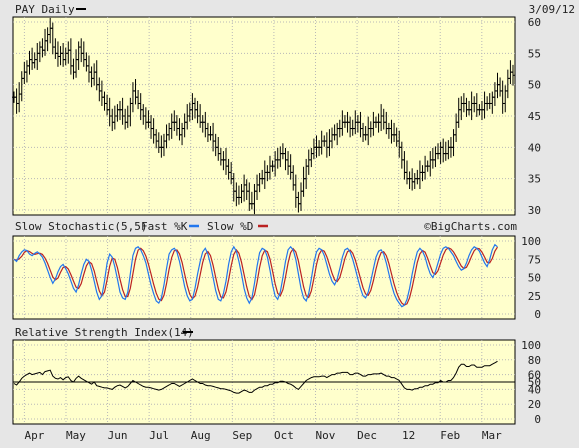 This screenshot has height=448, width=579. I want to click on stochastic-title: Slow Stochastic(5,5), so click(81, 226).